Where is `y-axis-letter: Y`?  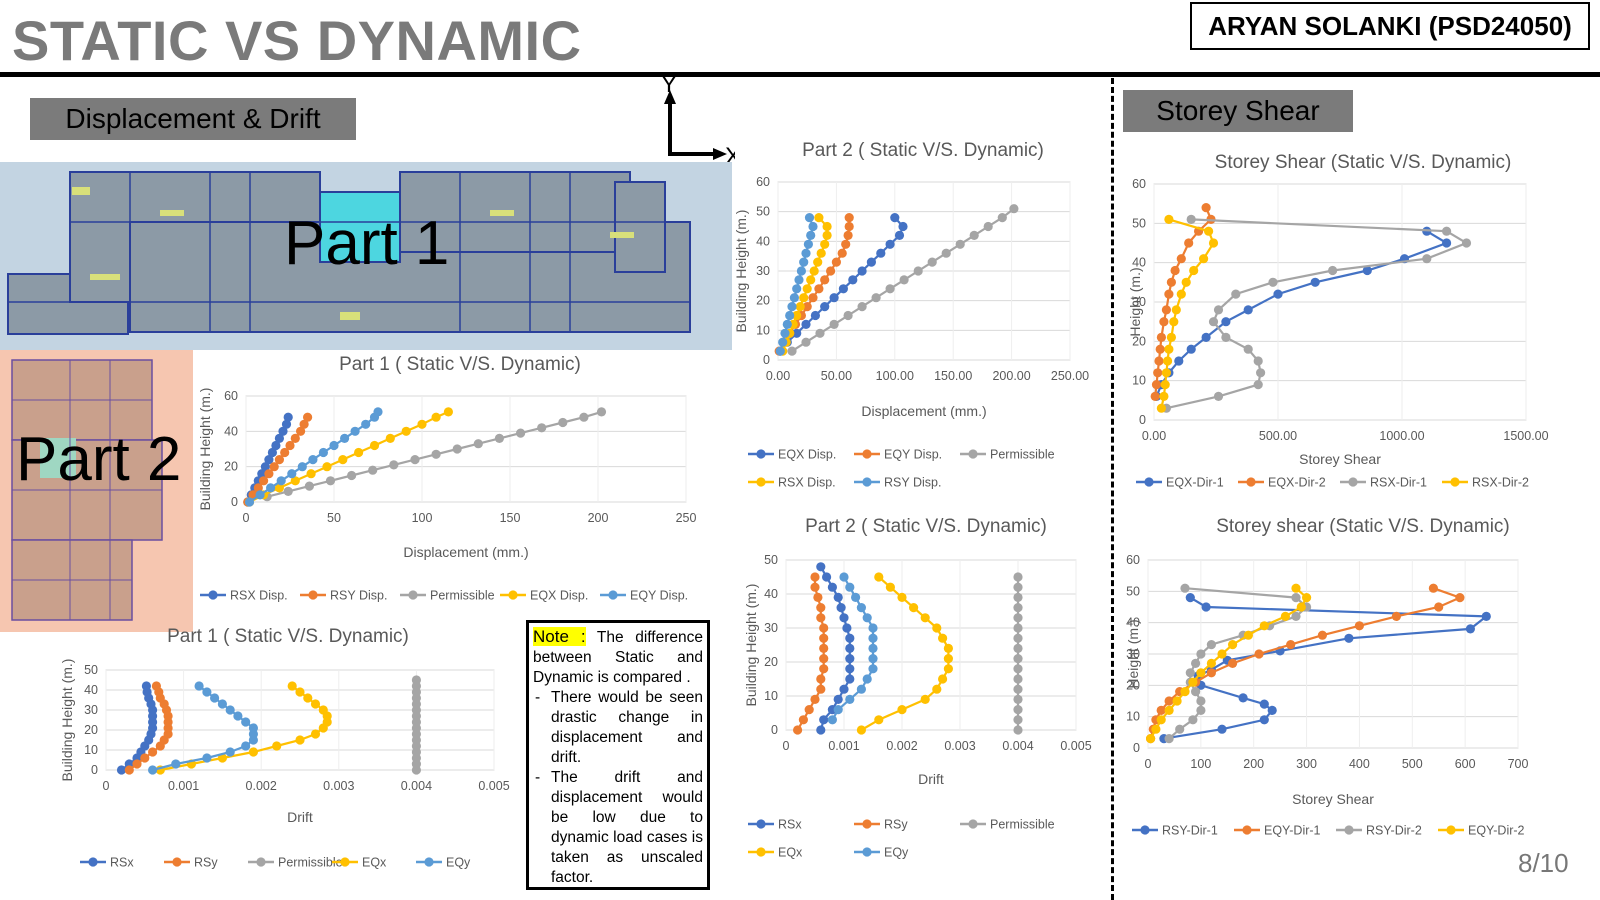 y-axis-letter: Y is located at coordinates (669, 87).